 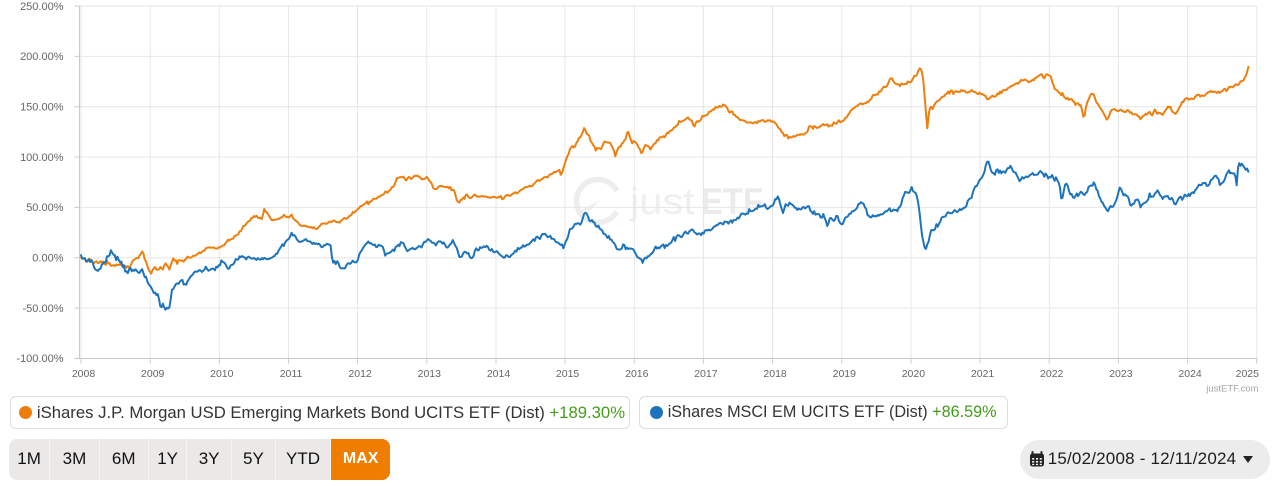 I want to click on svg-text: just, so click(x=662, y=201).